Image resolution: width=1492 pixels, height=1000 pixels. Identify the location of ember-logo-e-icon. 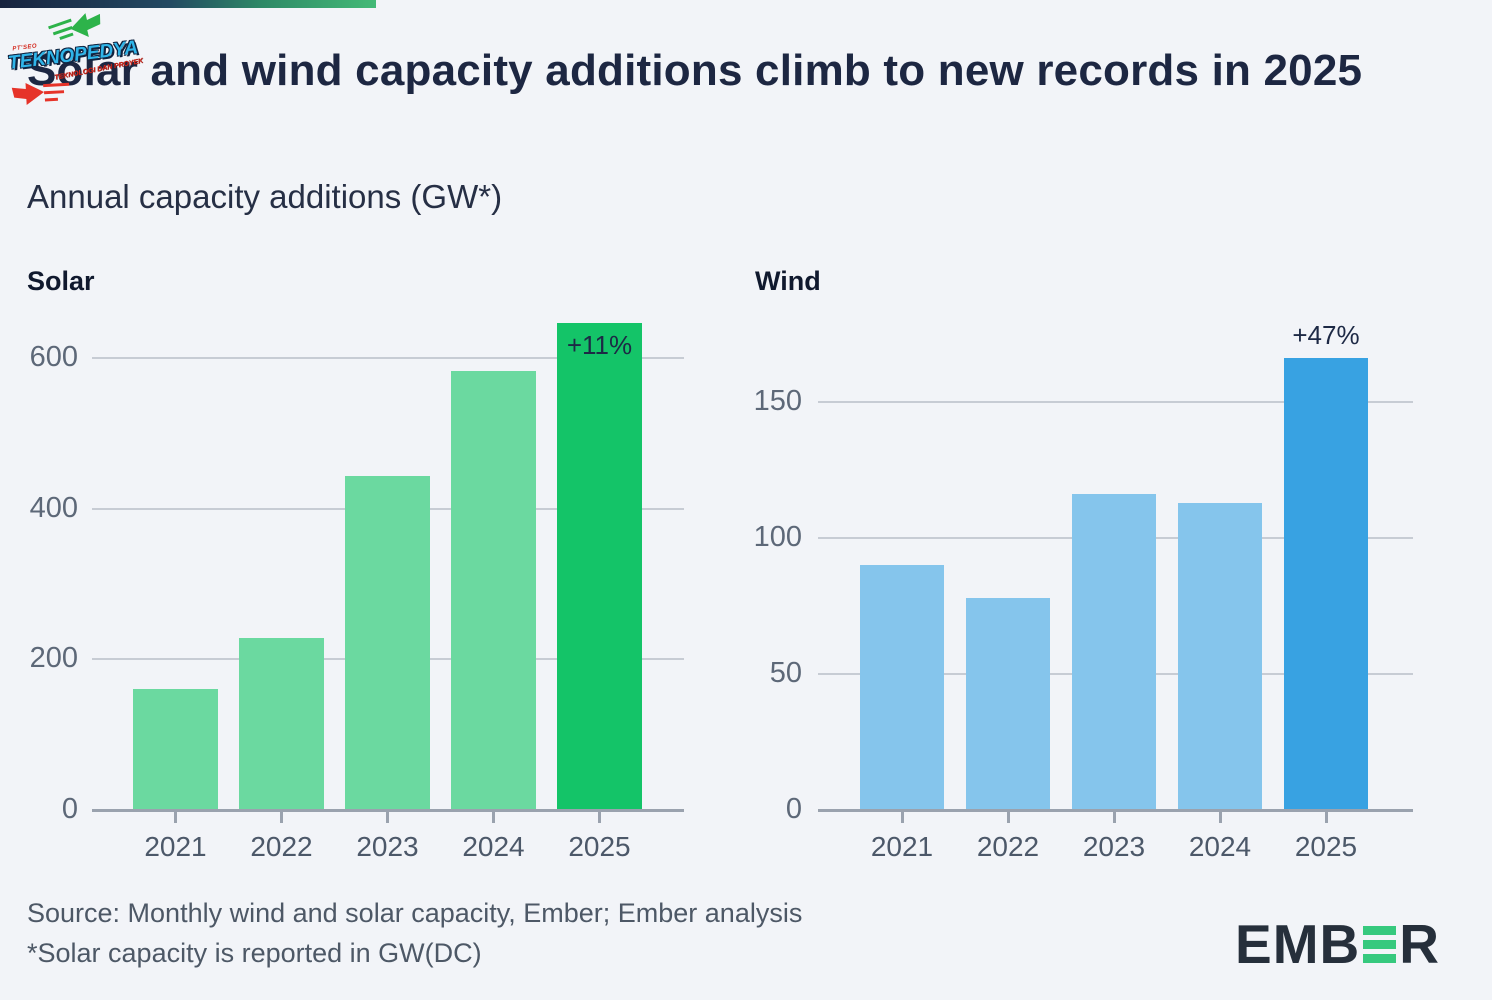
(1380, 944).